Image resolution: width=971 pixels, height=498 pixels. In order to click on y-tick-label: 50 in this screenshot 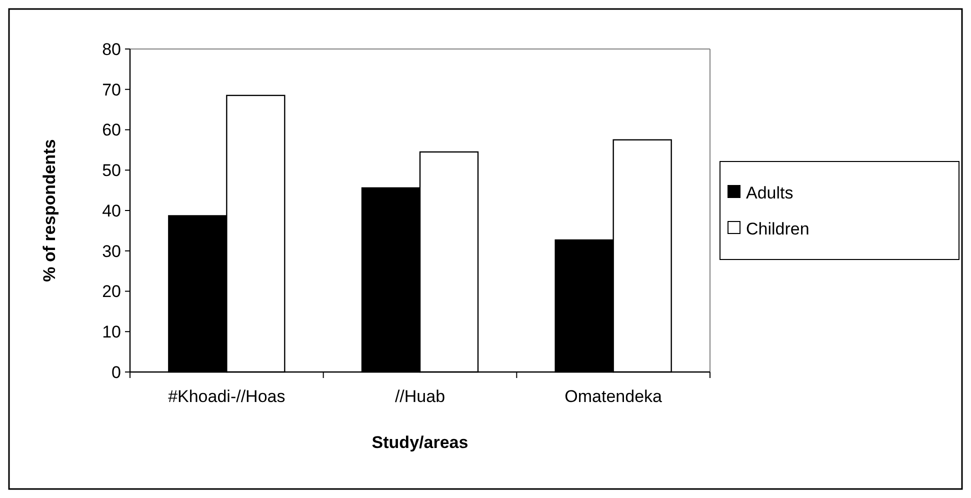, I will do `click(111, 170)`.